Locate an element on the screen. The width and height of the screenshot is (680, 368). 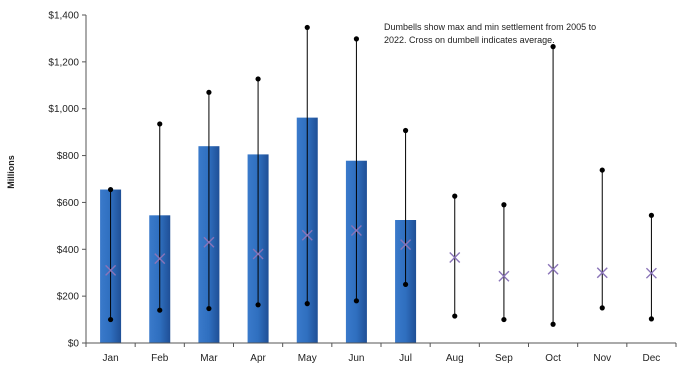
x-tick-label: May is located at coordinates (307, 358).